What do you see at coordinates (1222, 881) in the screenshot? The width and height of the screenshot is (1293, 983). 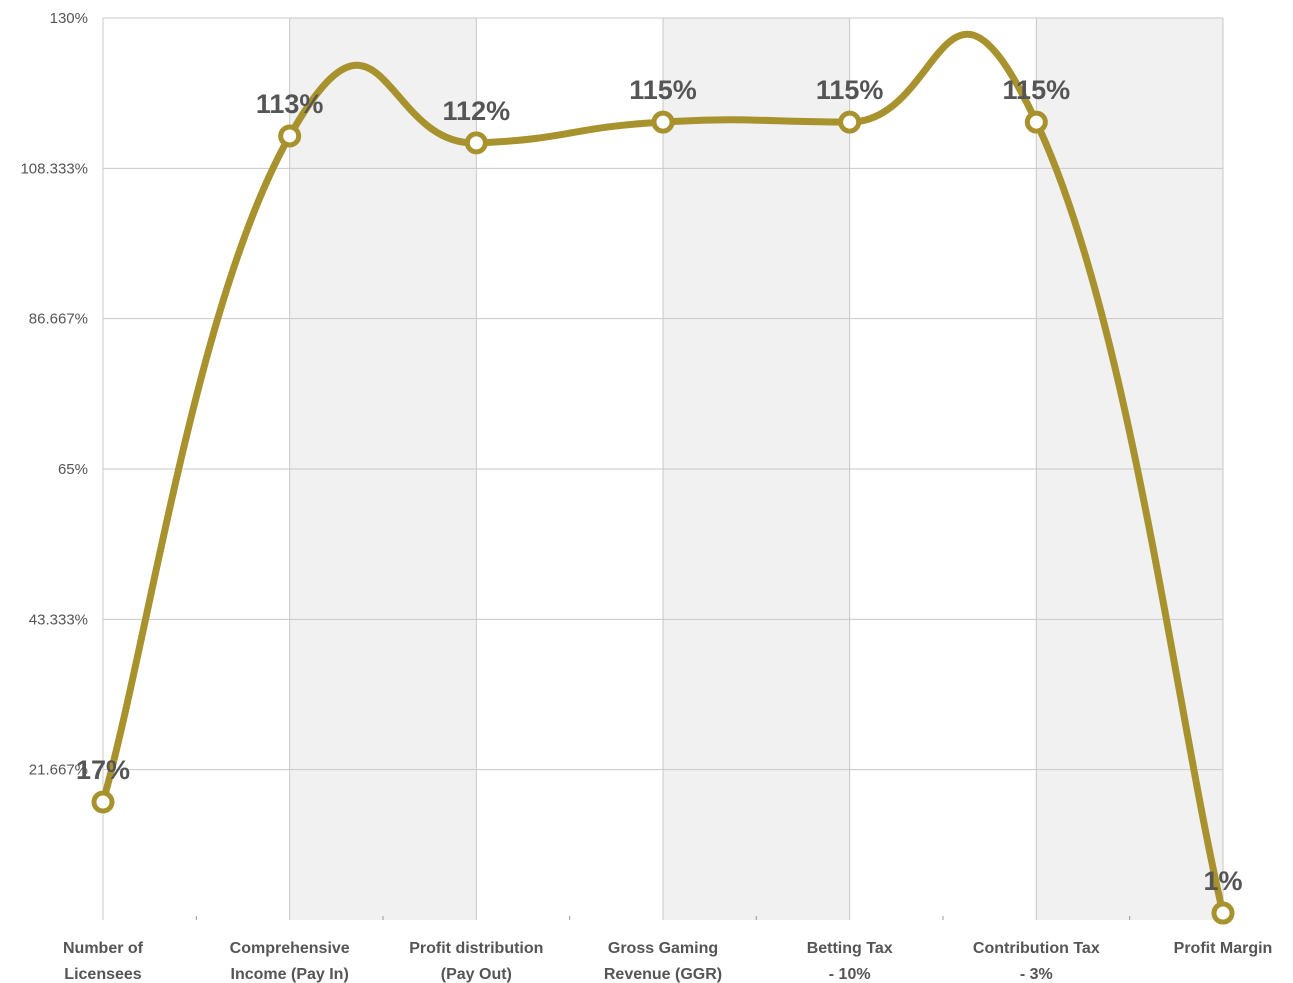 I see `data-label: 1%` at bounding box center [1222, 881].